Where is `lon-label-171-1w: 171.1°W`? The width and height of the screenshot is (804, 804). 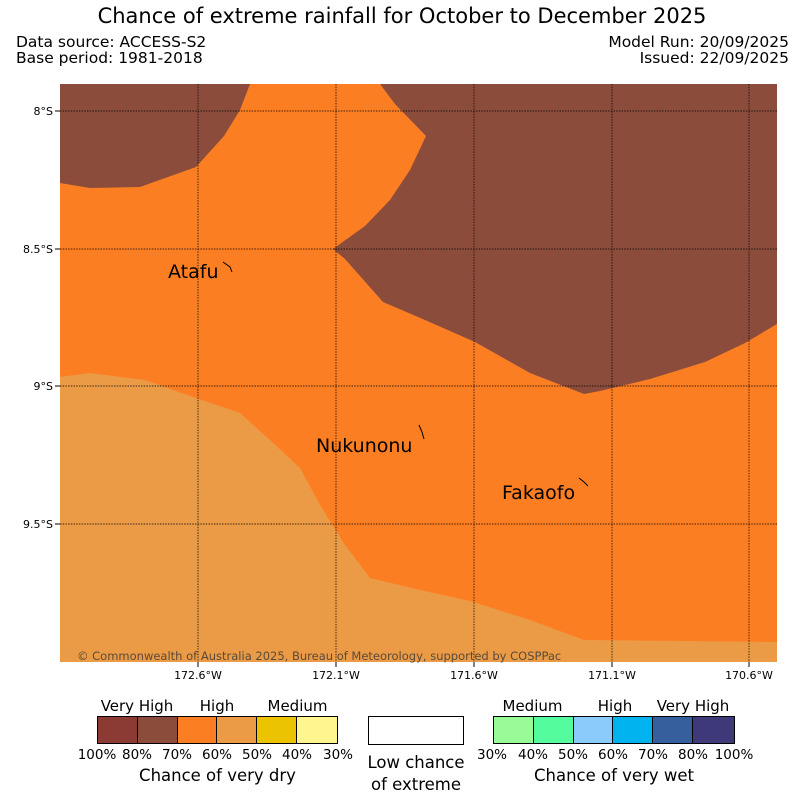 lon-label-171-1w: 171.1°W is located at coordinates (612, 675).